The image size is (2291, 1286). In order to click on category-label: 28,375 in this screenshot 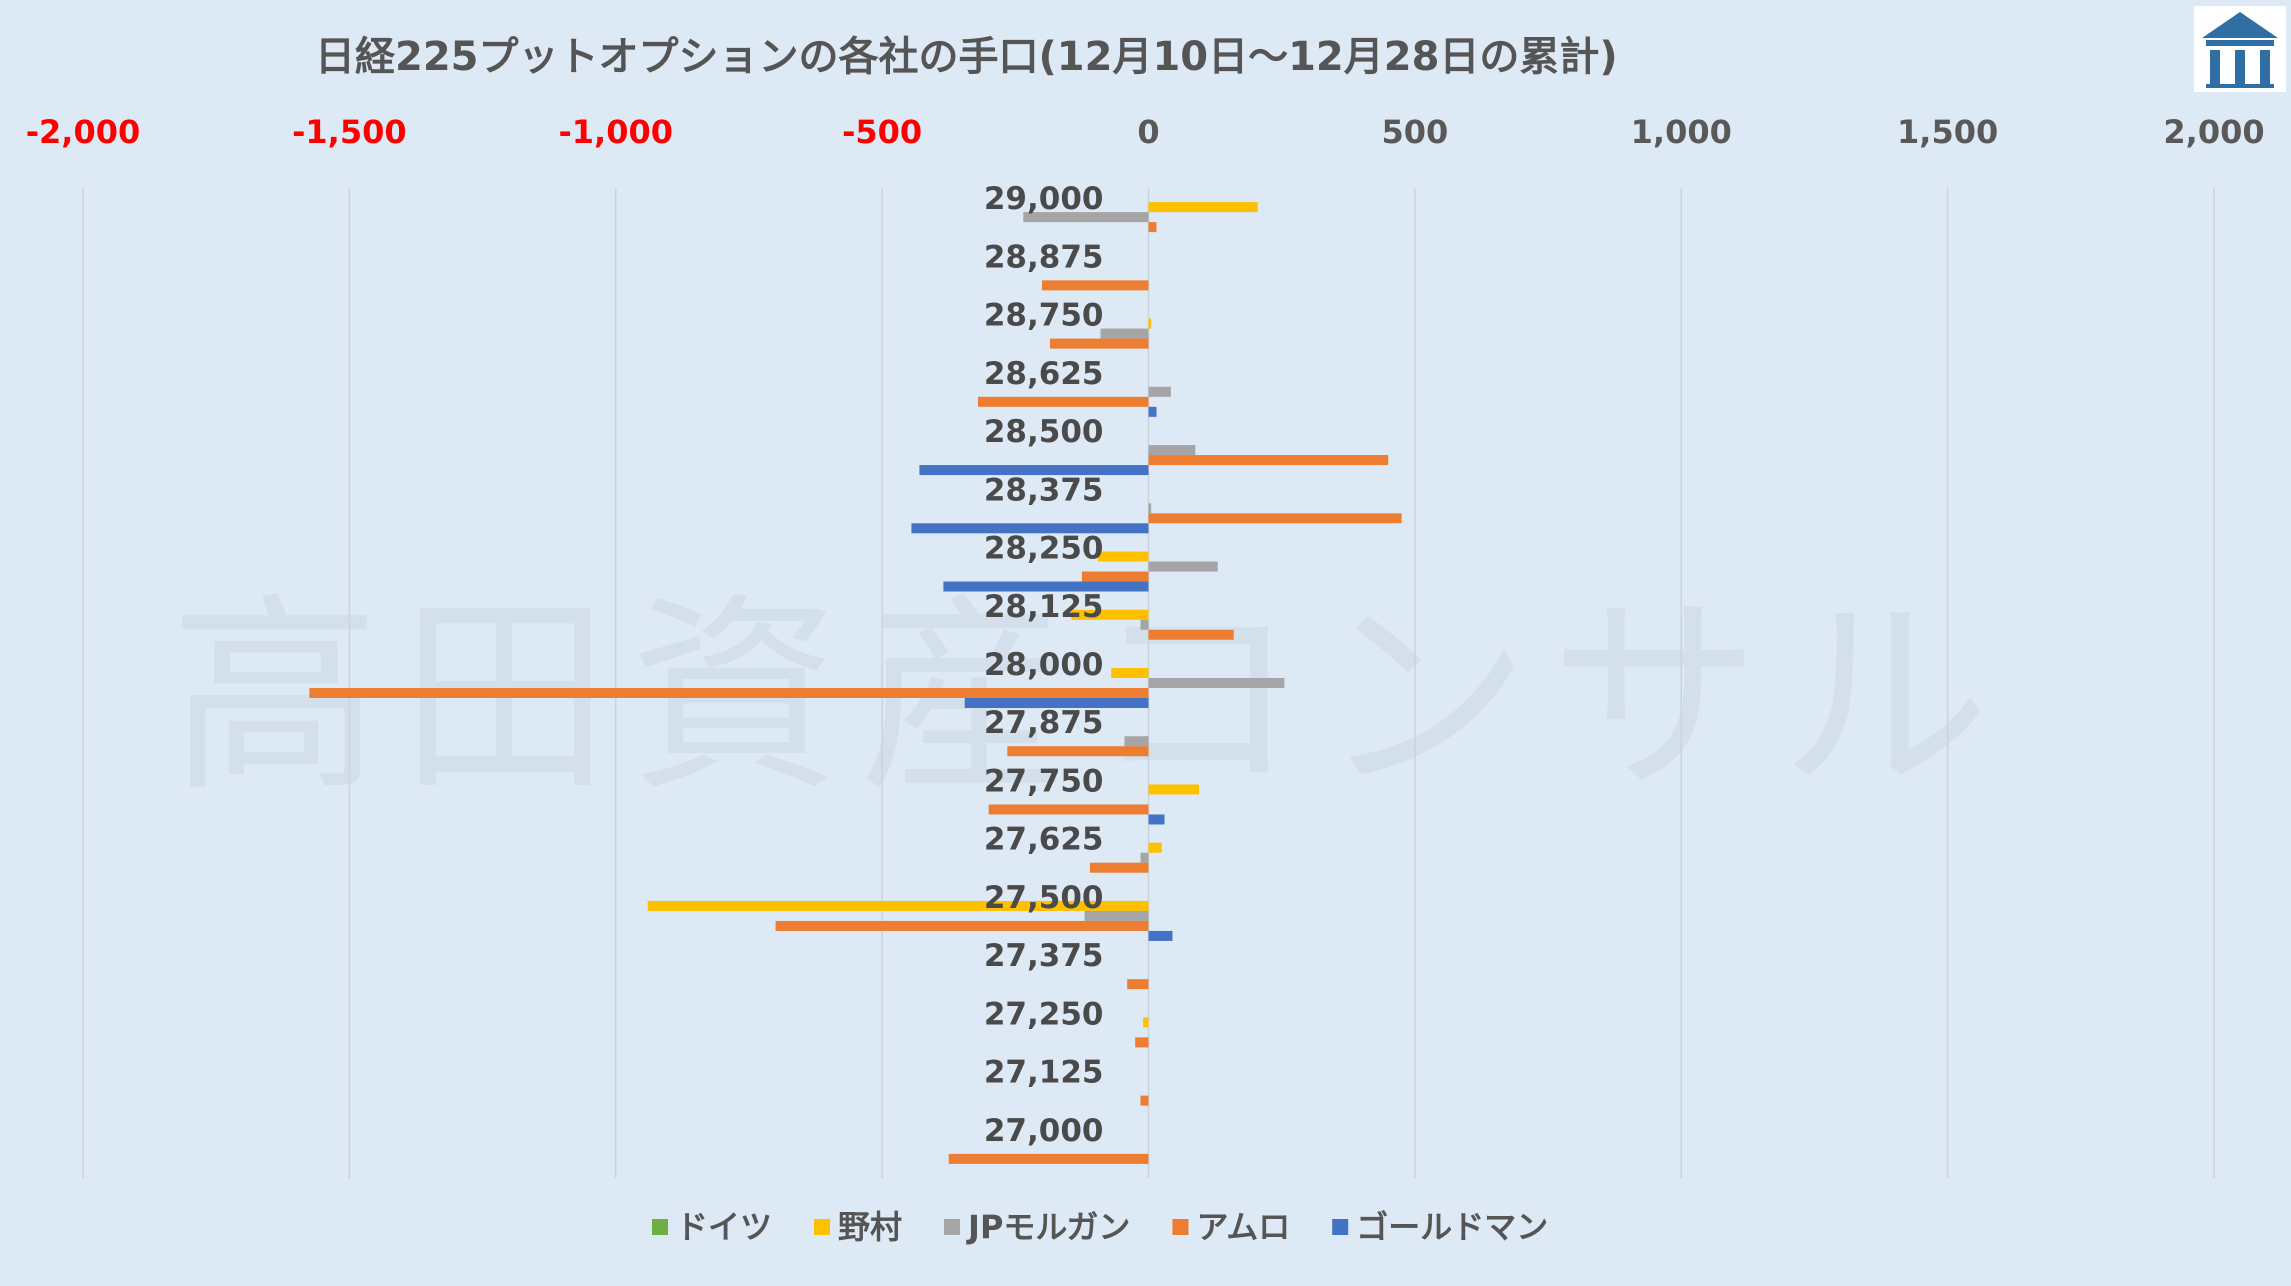, I will do `click(1044, 490)`.